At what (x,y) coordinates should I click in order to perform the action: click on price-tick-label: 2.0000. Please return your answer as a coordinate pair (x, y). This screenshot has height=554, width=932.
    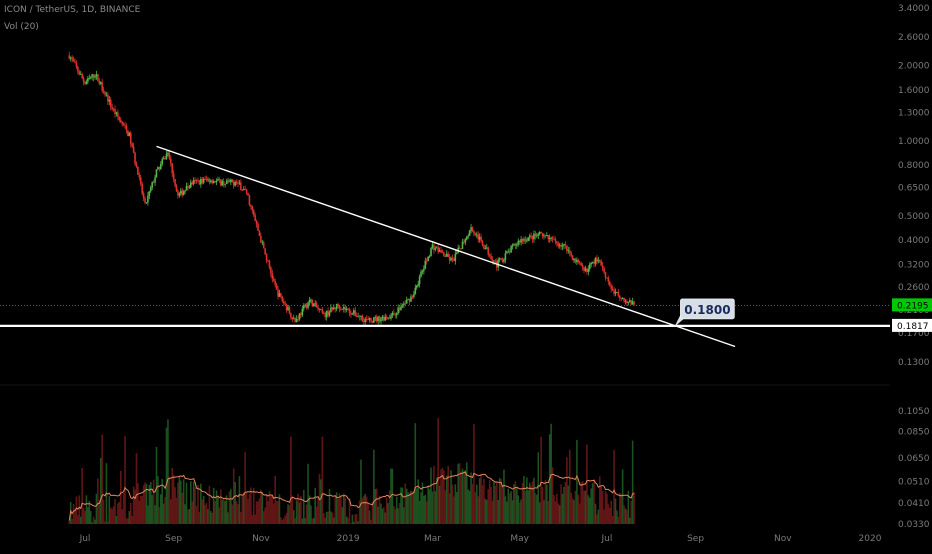
    Looking at the image, I should click on (914, 67).